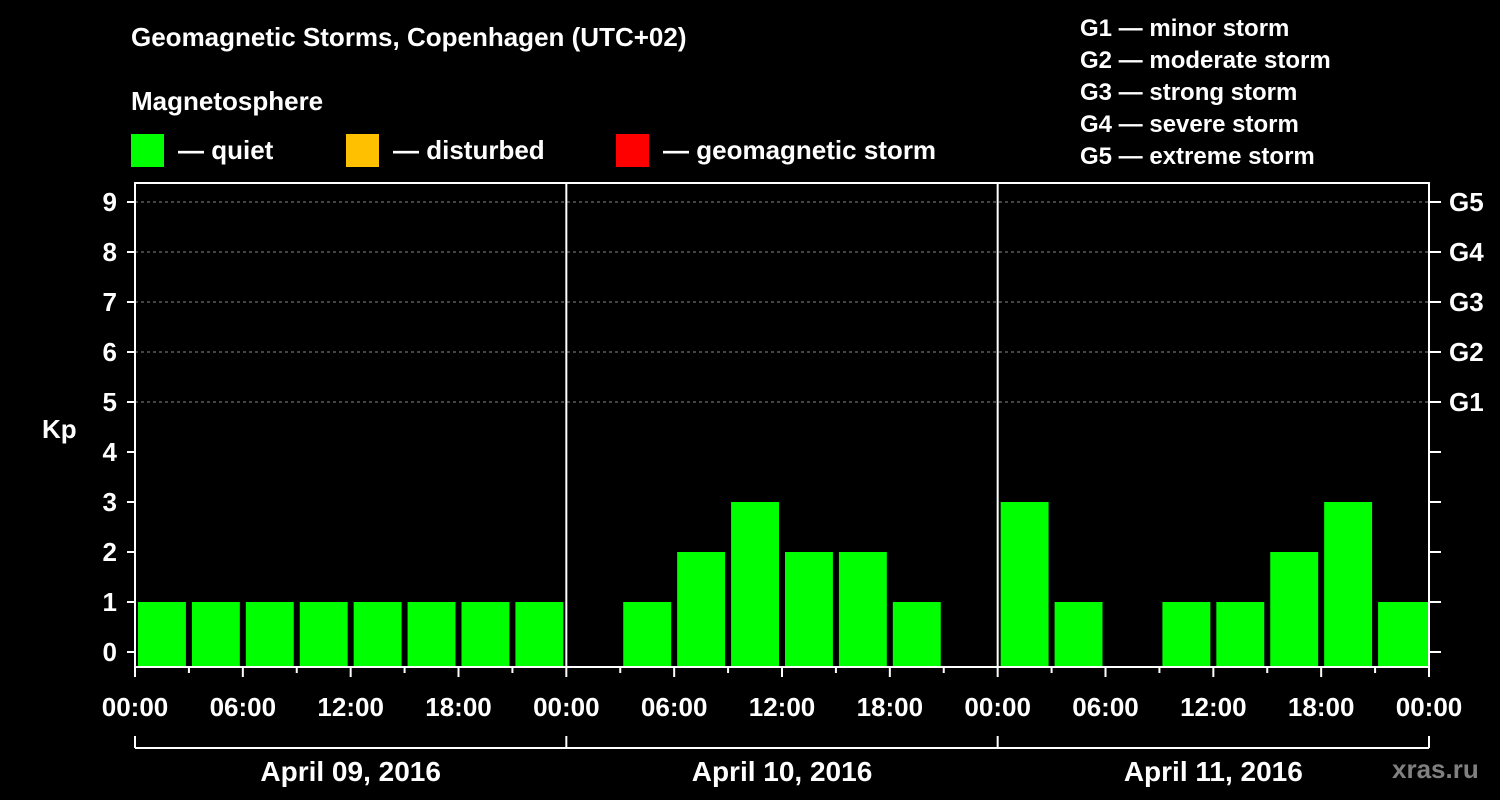 The width and height of the screenshot is (1500, 800). I want to click on right-tick-label: G3, so click(1466, 302).